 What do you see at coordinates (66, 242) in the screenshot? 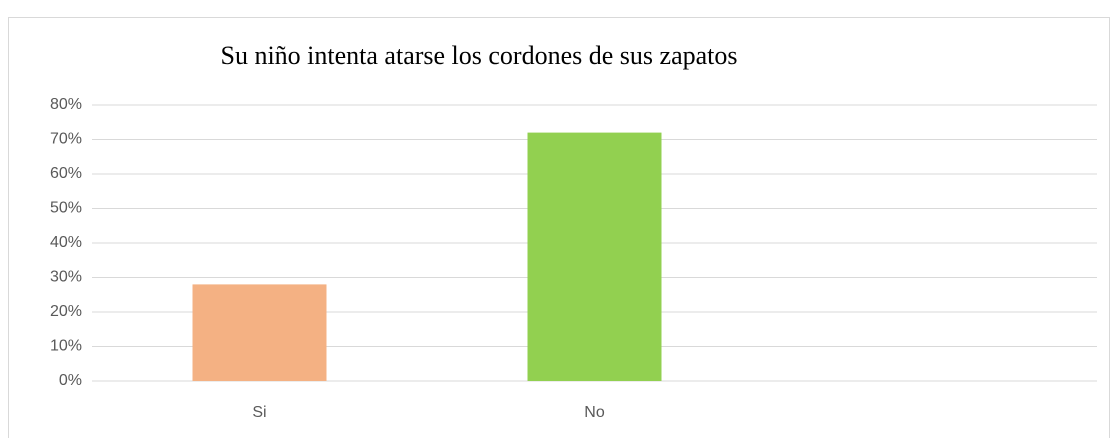
I see `y-tick-label: 40%` at bounding box center [66, 242].